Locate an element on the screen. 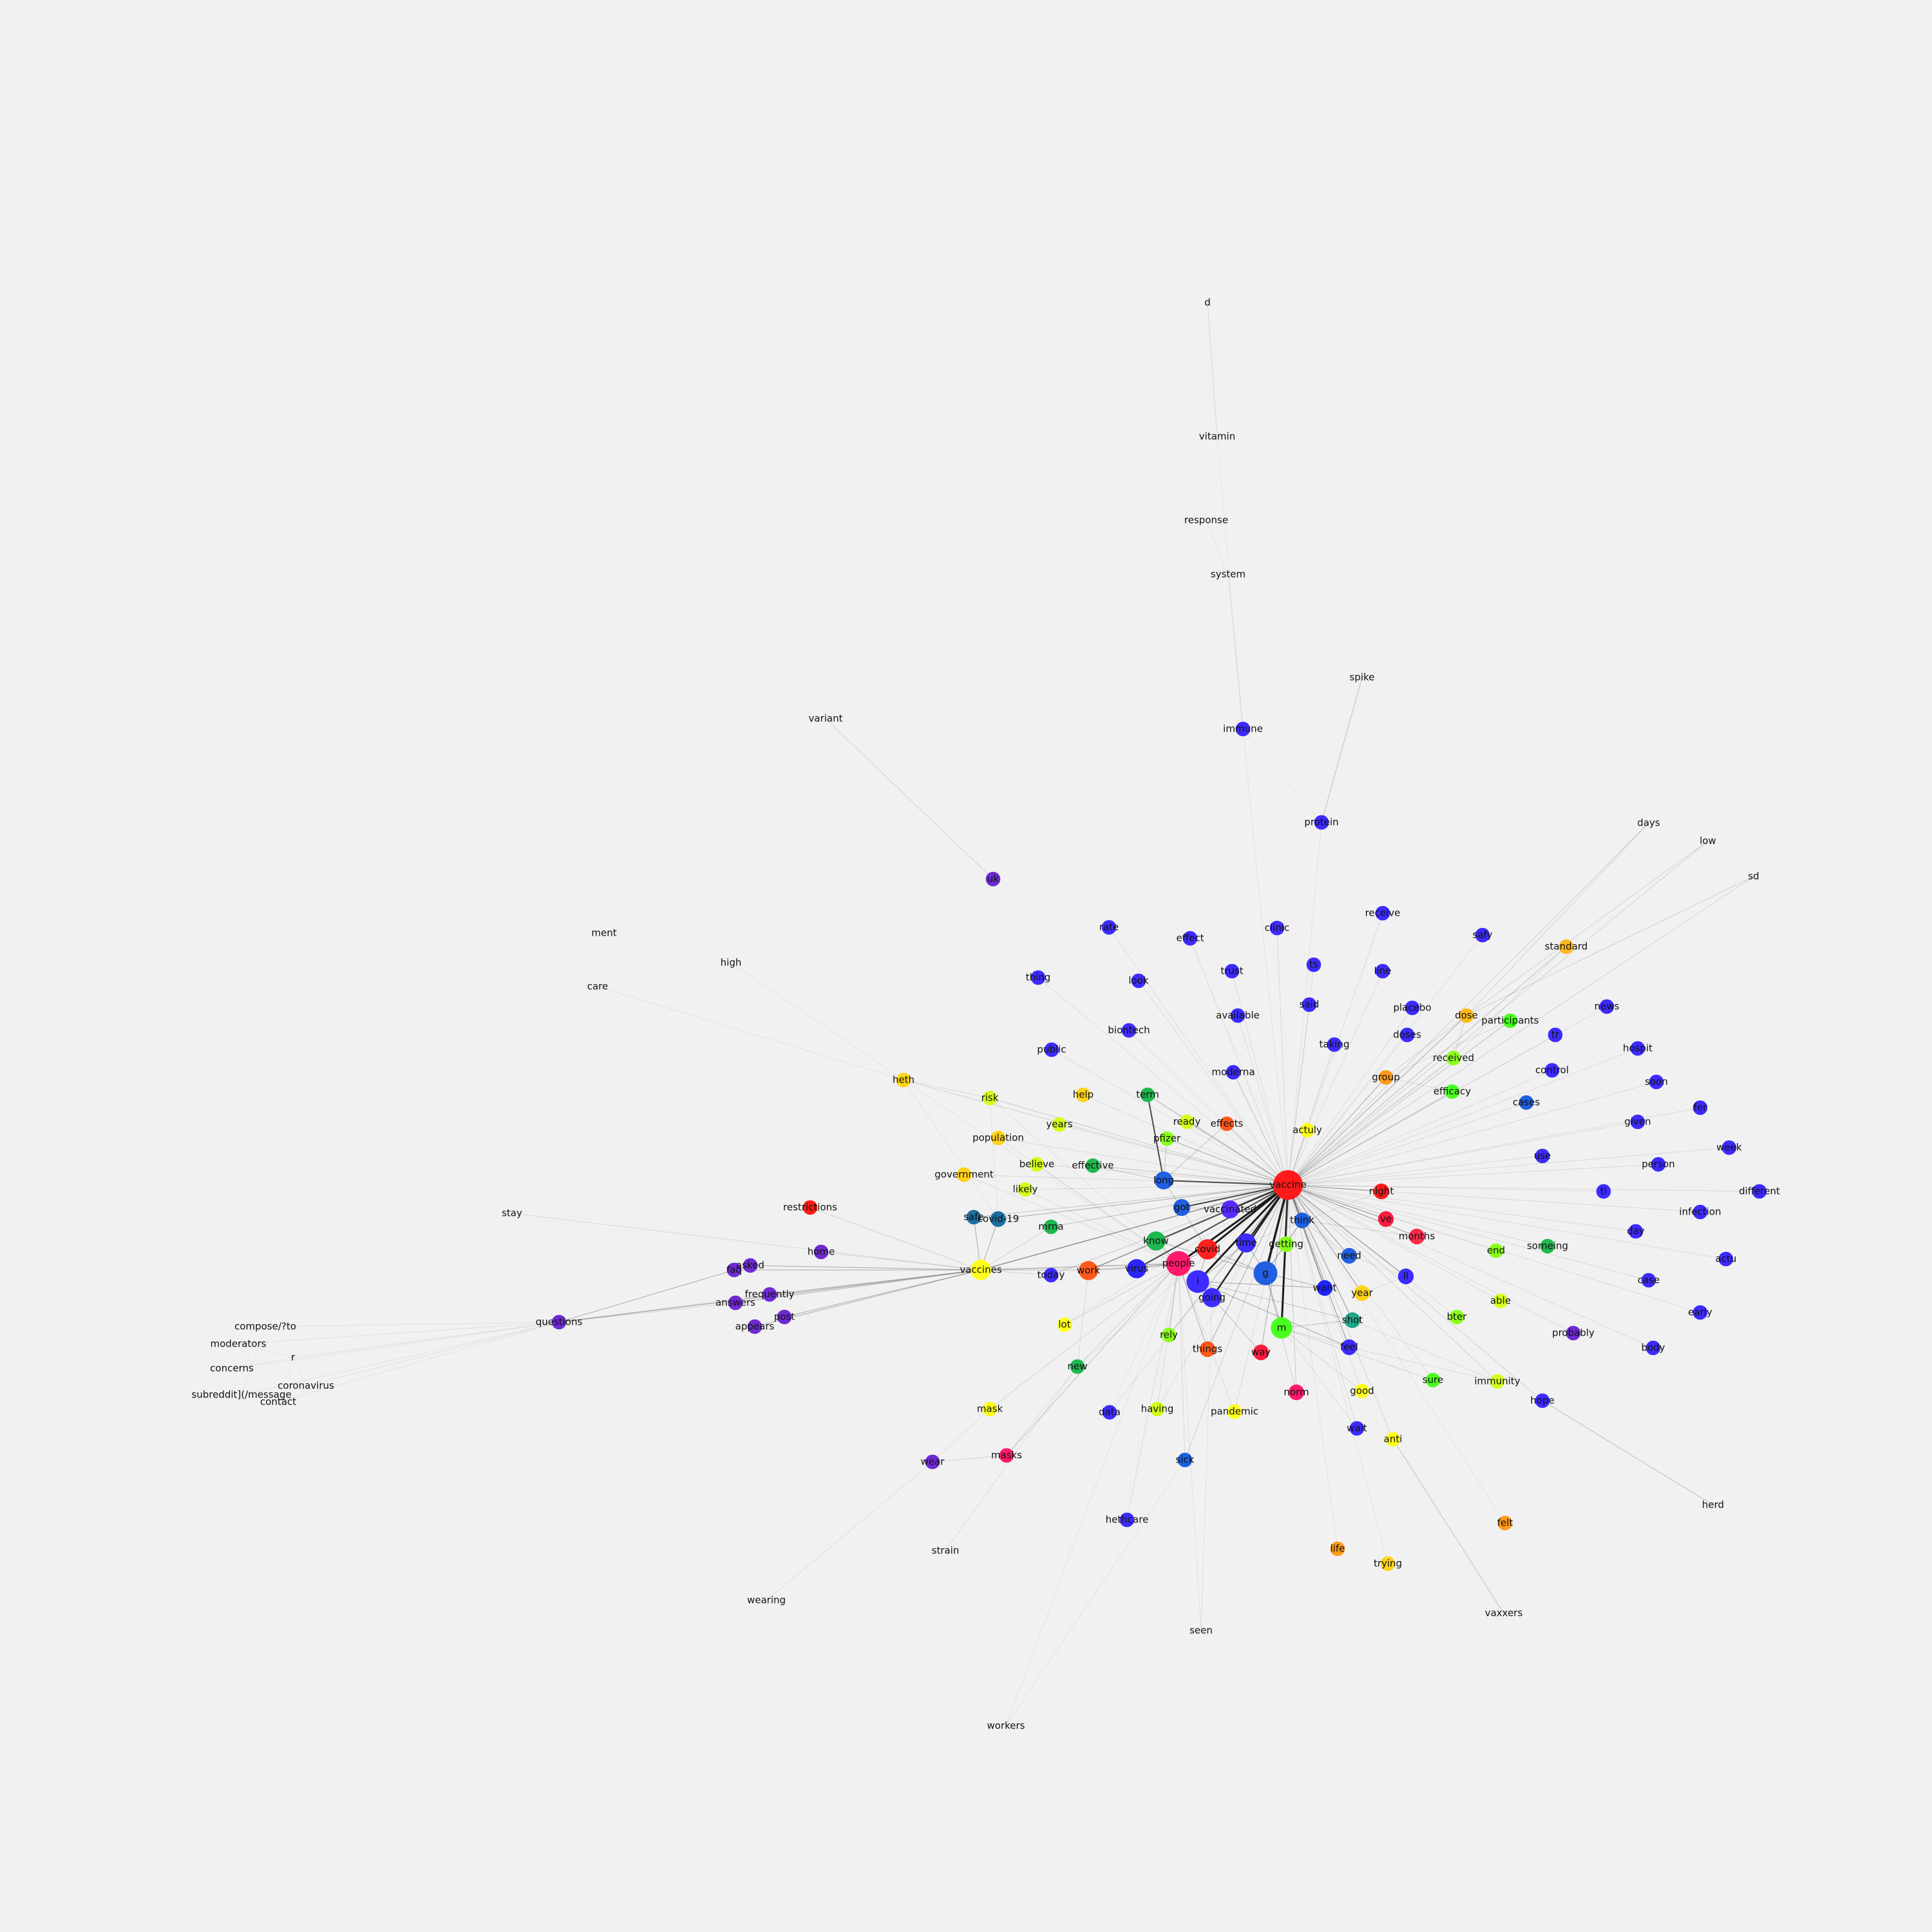 The height and width of the screenshot is (1932, 1932). node-home is located at coordinates (821, 1252).